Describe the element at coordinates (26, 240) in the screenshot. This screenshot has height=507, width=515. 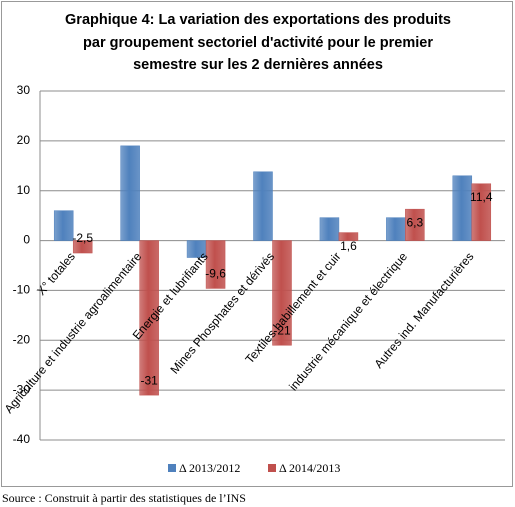
I see `y-tick-label: 0` at that location.